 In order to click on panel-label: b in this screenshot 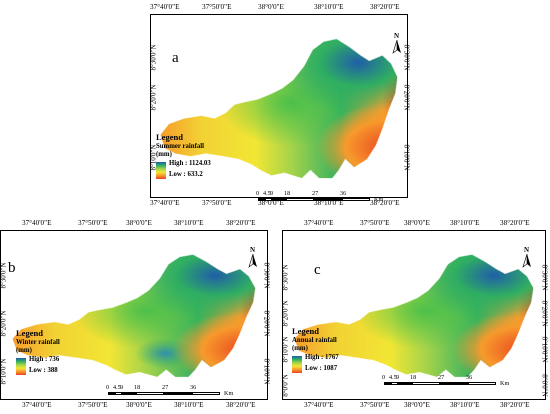, I will do `click(12, 268)`.